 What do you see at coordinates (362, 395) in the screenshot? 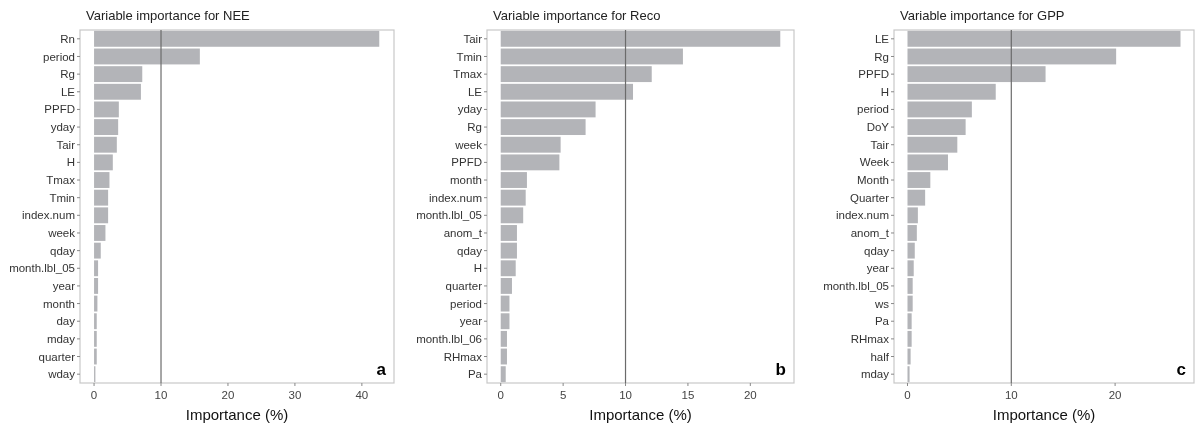
I see `x-tick-label: 40` at bounding box center [362, 395].